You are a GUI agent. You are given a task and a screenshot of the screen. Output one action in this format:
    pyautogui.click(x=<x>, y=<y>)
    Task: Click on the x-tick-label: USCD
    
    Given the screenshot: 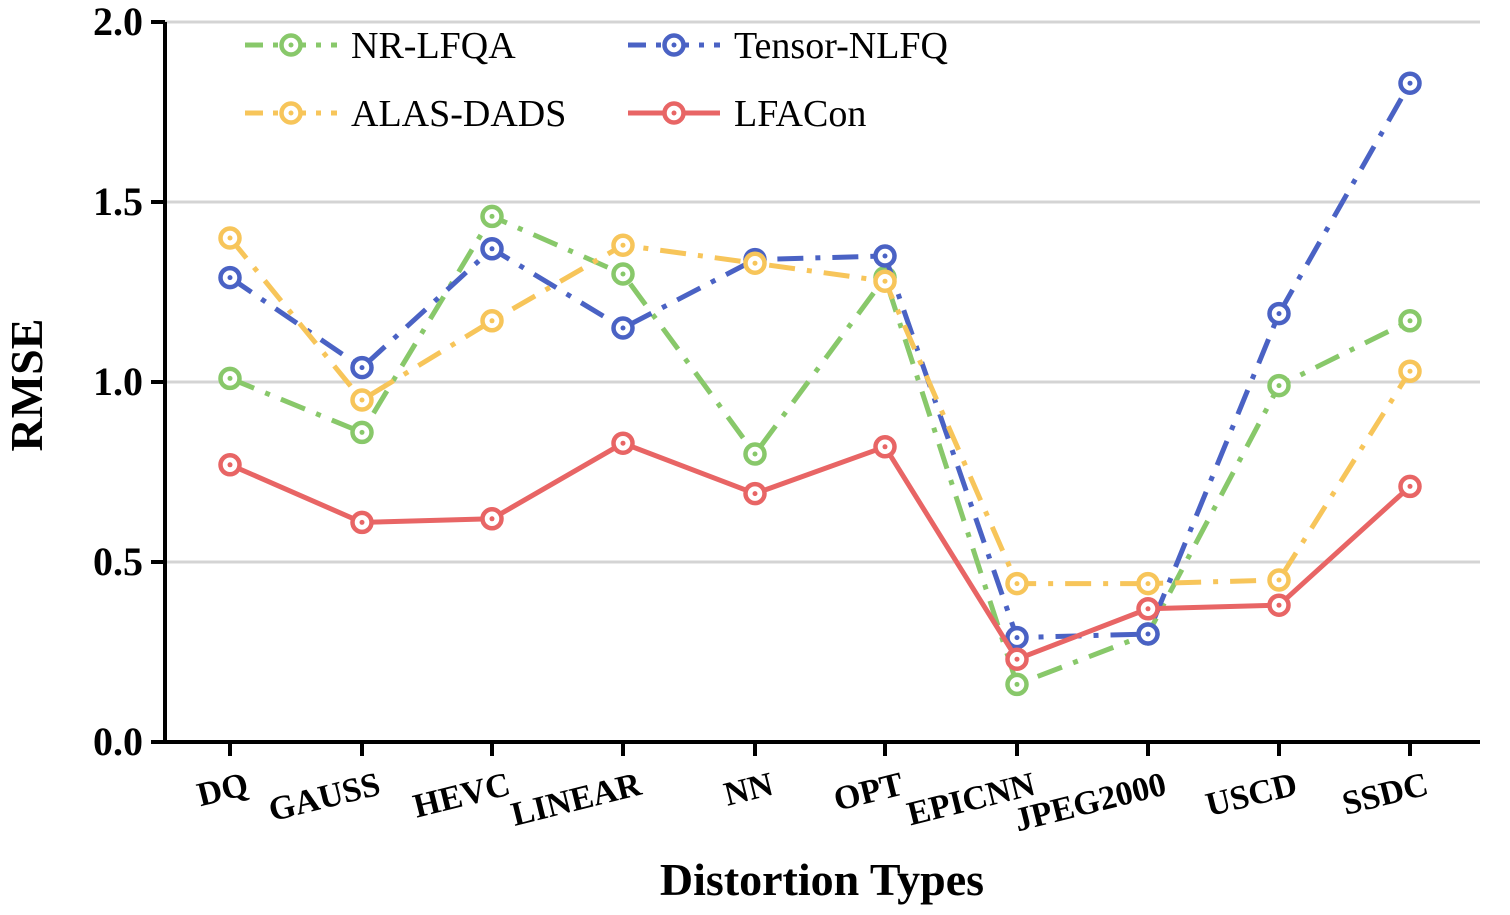 What is the action you would take?
    pyautogui.click(x=1251, y=795)
    